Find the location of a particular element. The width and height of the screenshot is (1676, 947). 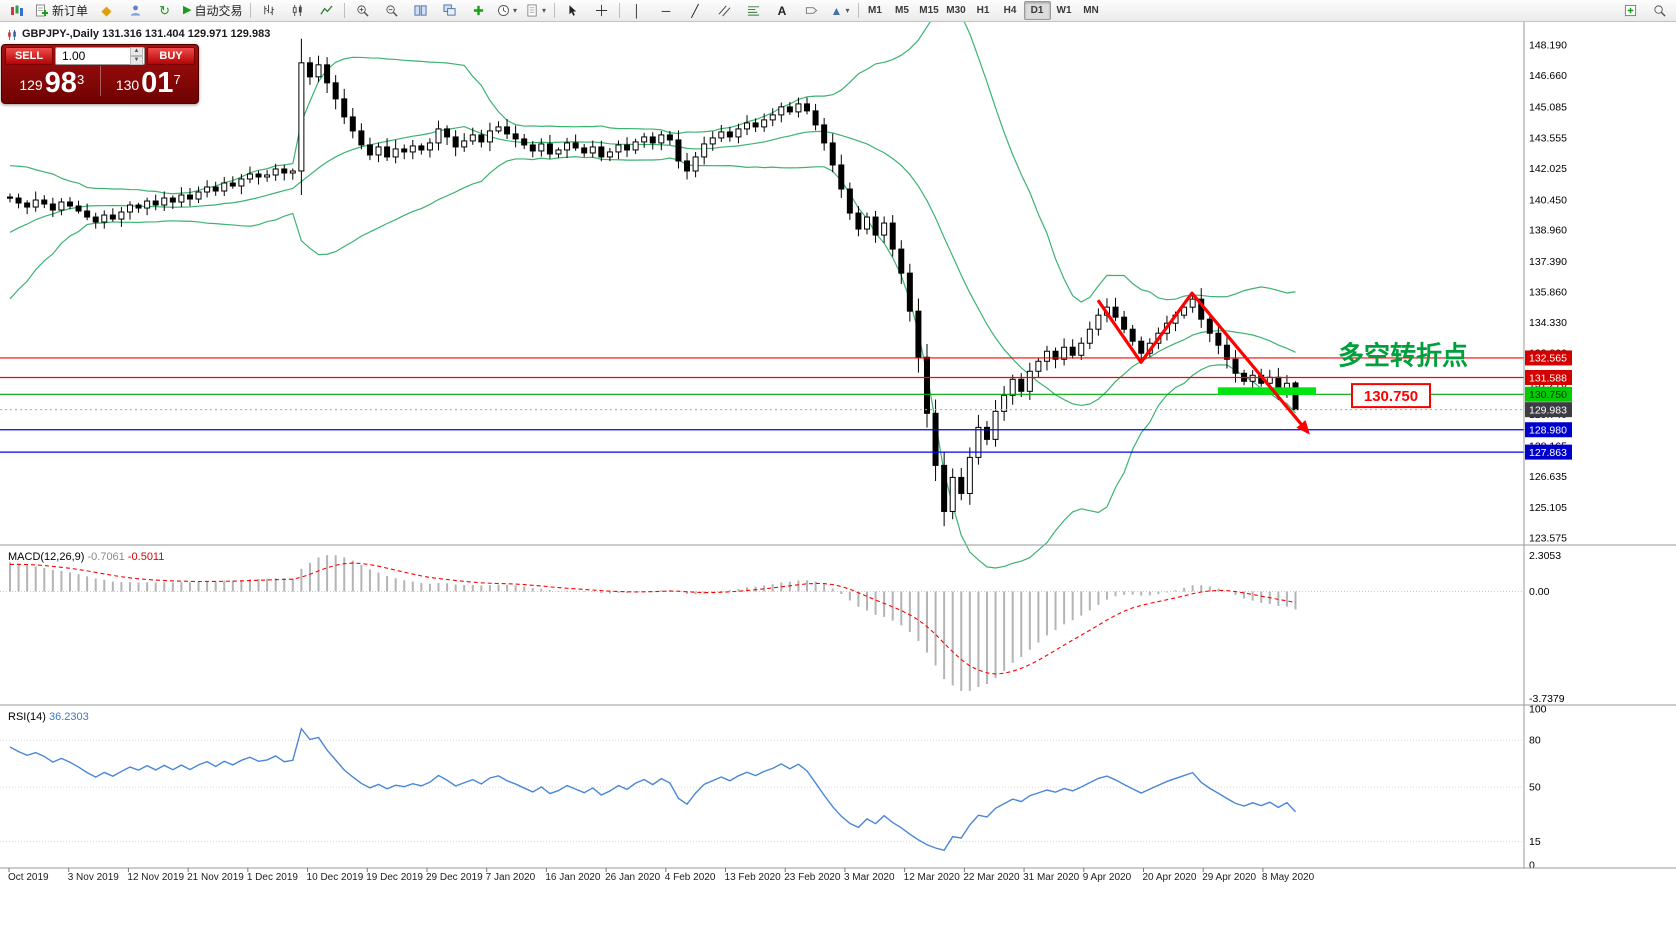

svg-text: 3 Nov 2019 is located at coordinates (94, 877).